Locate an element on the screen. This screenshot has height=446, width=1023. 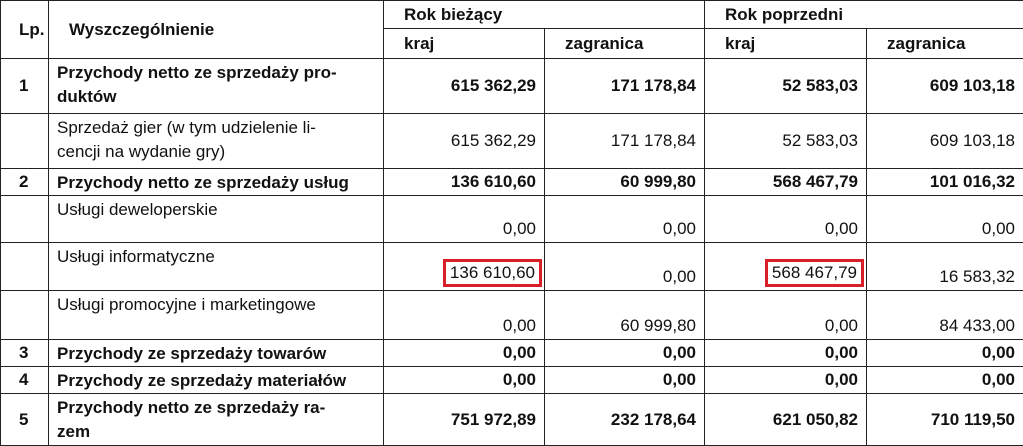
header-current-foreign: zagranica is located at coordinates (625, 44).